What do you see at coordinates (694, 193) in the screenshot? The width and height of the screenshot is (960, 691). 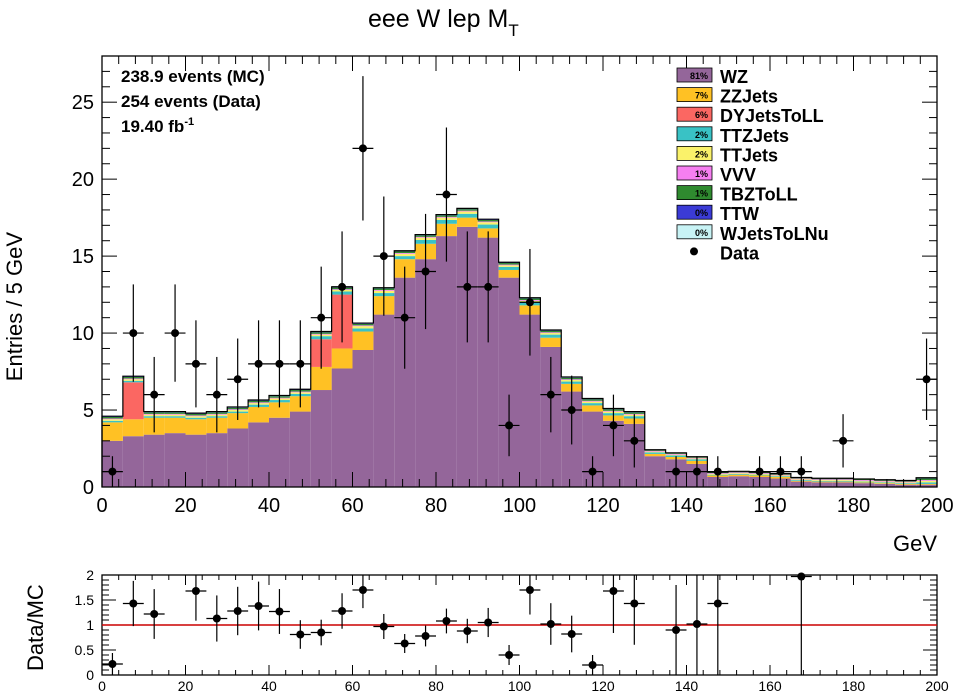 I see `legend-swatch-tbztoll` at bounding box center [694, 193].